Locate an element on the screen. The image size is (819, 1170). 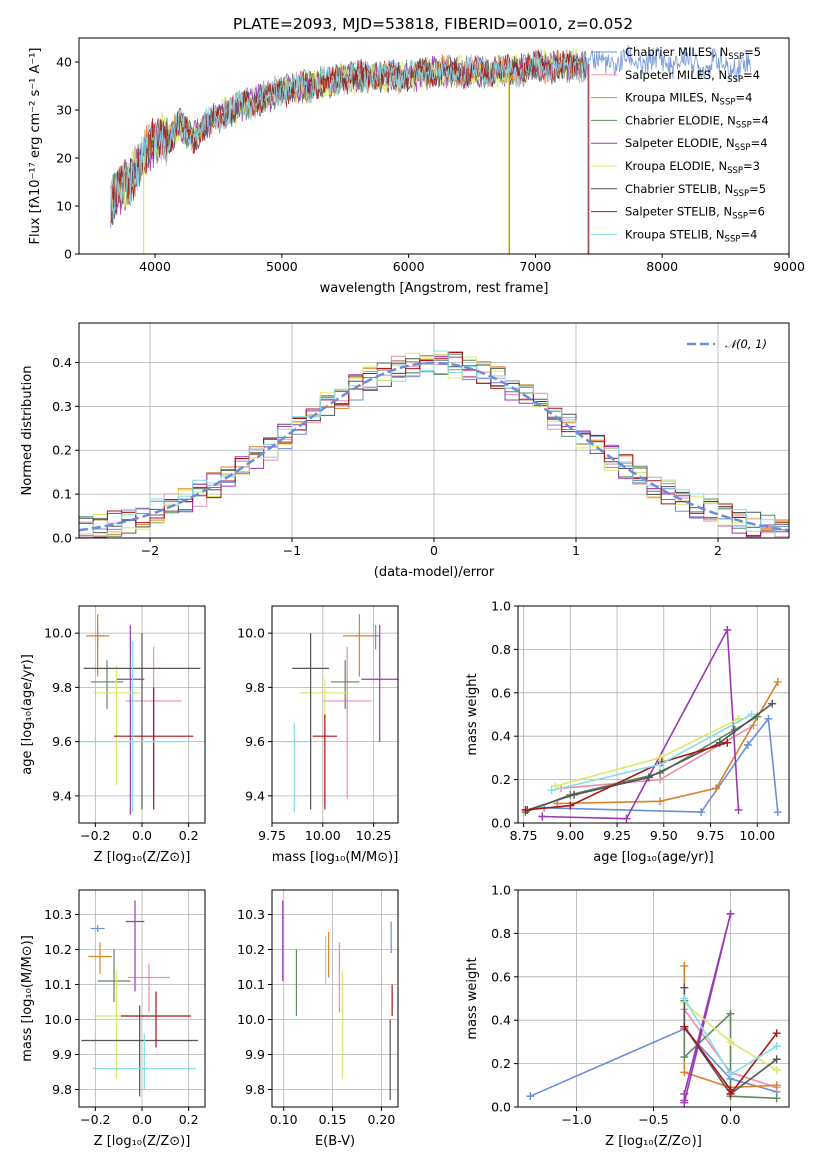
legend-text: Salpeter MILES, N is located at coordinates (676, 75).